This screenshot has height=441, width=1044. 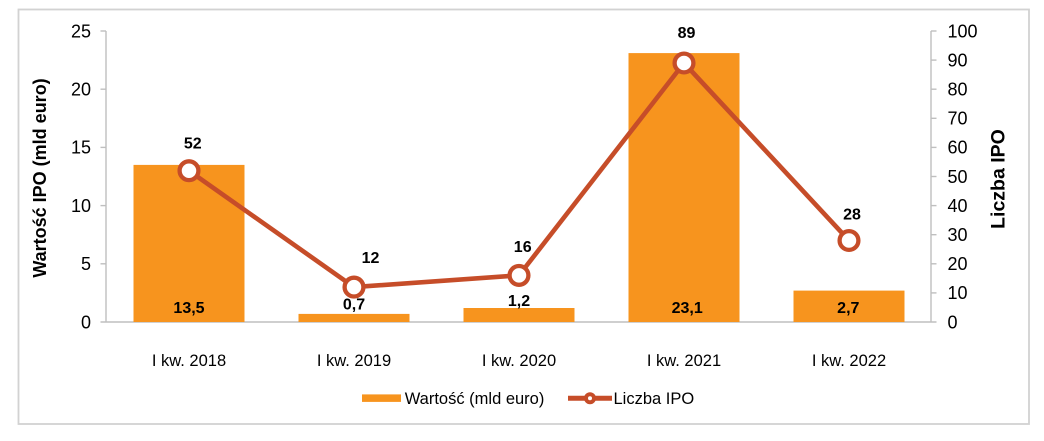 What do you see at coordinates (684, 361) in the screenshot?
I see `svg-text: I kw. 2021` at bounding box center [684, 361].